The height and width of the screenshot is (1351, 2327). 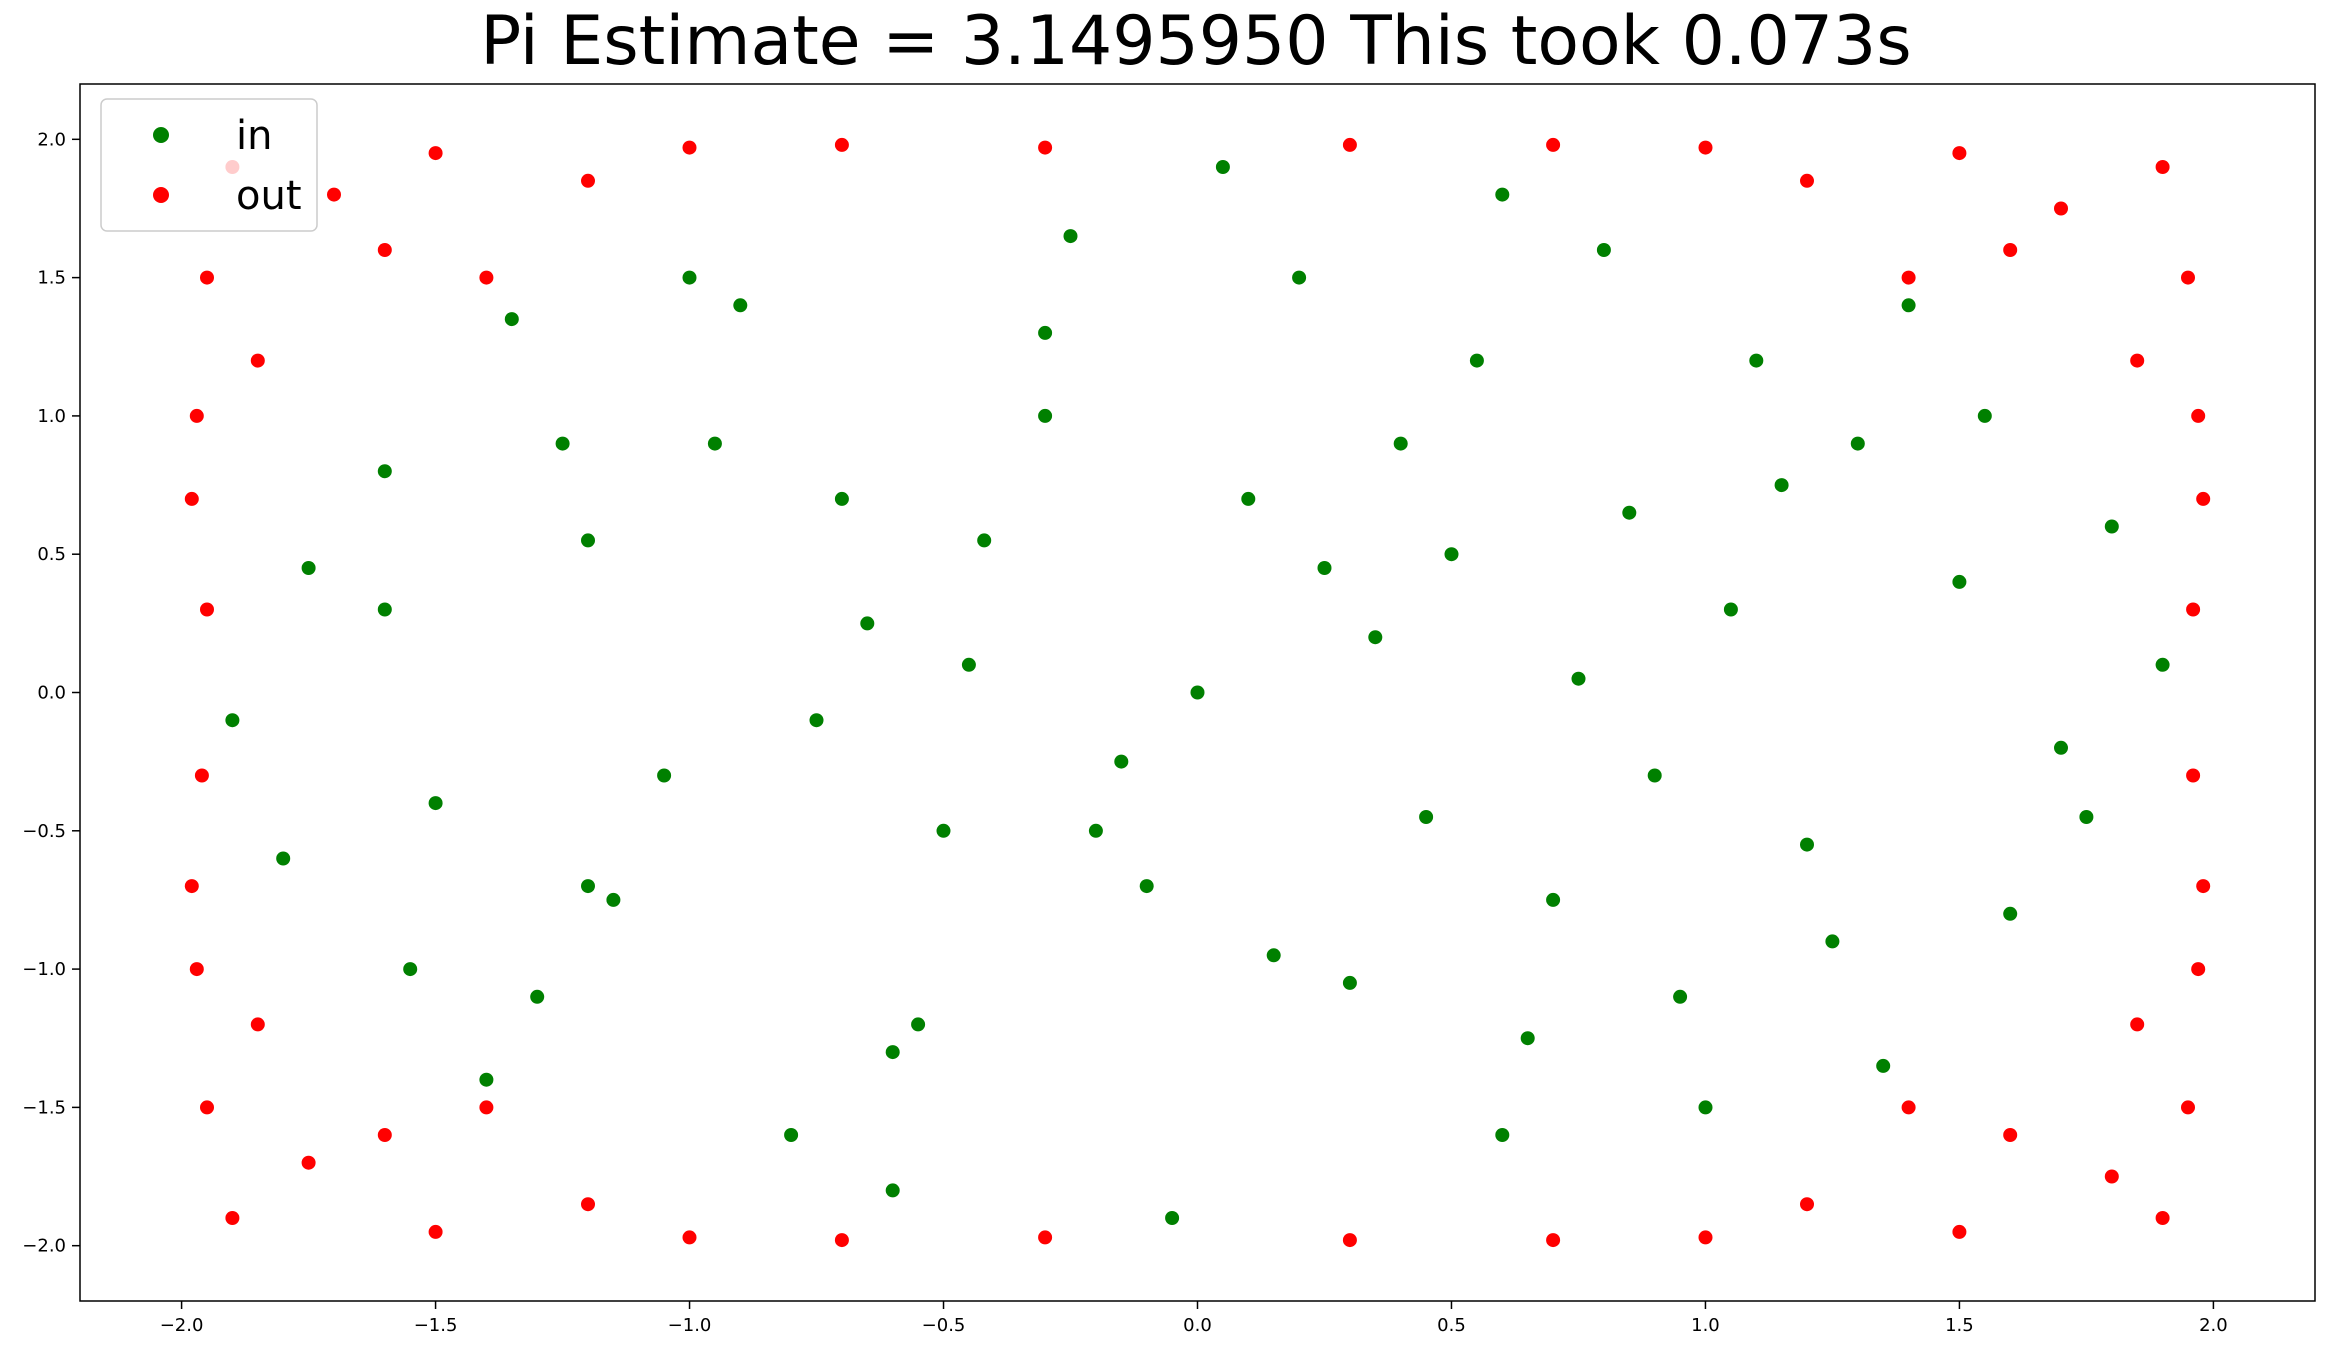 What do you see at coordinates (2213, 1325) in the screenshot?
I see `x-tick-label: 2.0` at bounding box center [2213, 1325].